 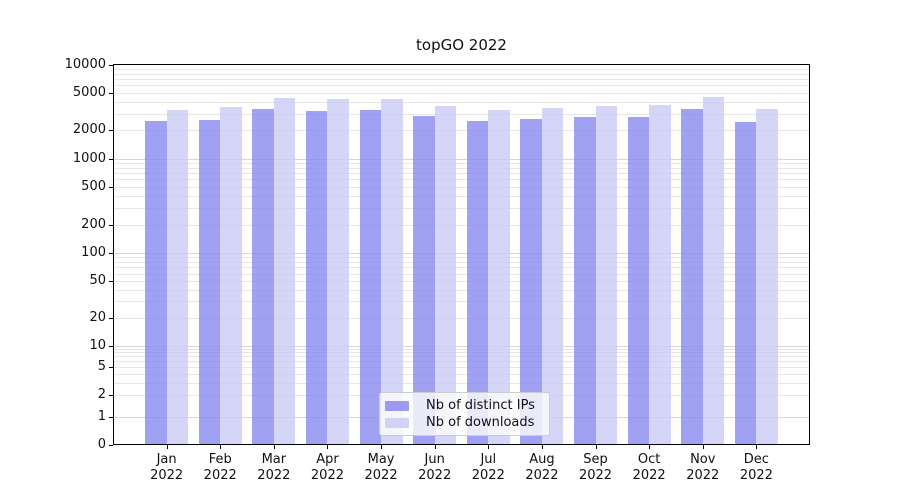 I want to click on y-tick-label-20: 20, so click(x=97, y=317).